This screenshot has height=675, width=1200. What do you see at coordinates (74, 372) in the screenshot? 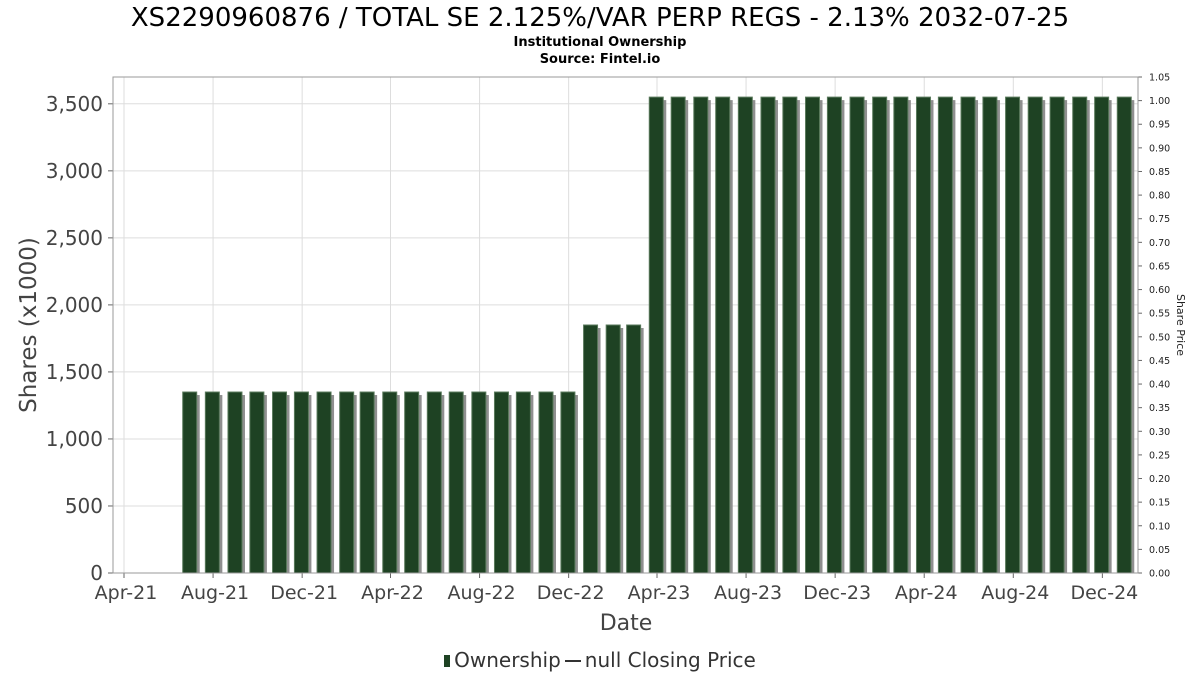
I see `y-tick-label: 1,500` at bounding box center [74, 372].